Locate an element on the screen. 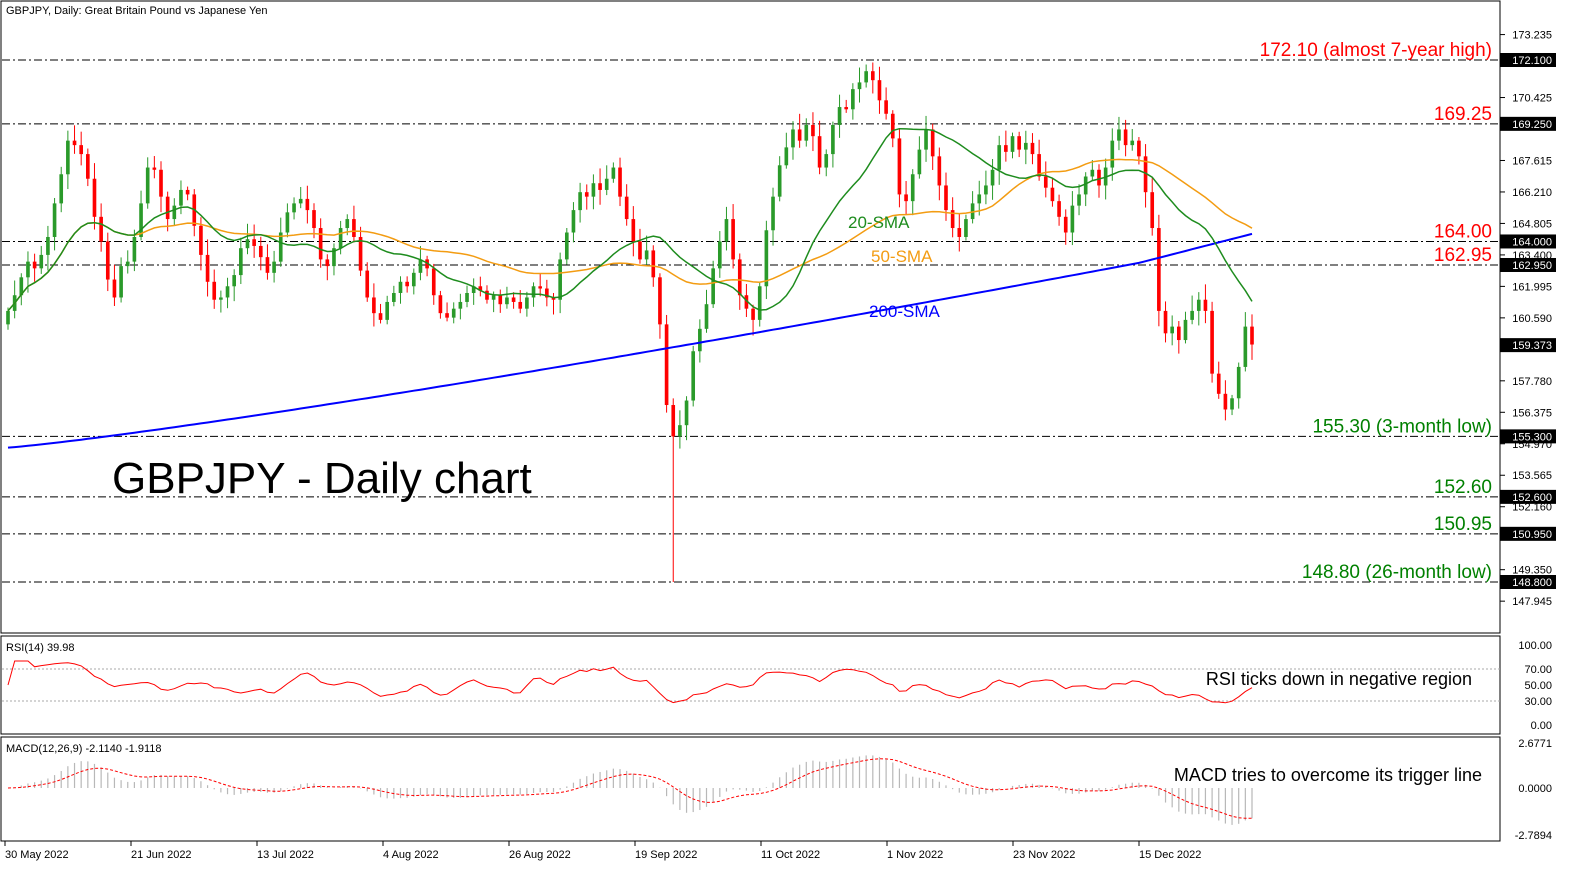  date-label: 19 Sep 2022 is located at coordinates (666, 855).